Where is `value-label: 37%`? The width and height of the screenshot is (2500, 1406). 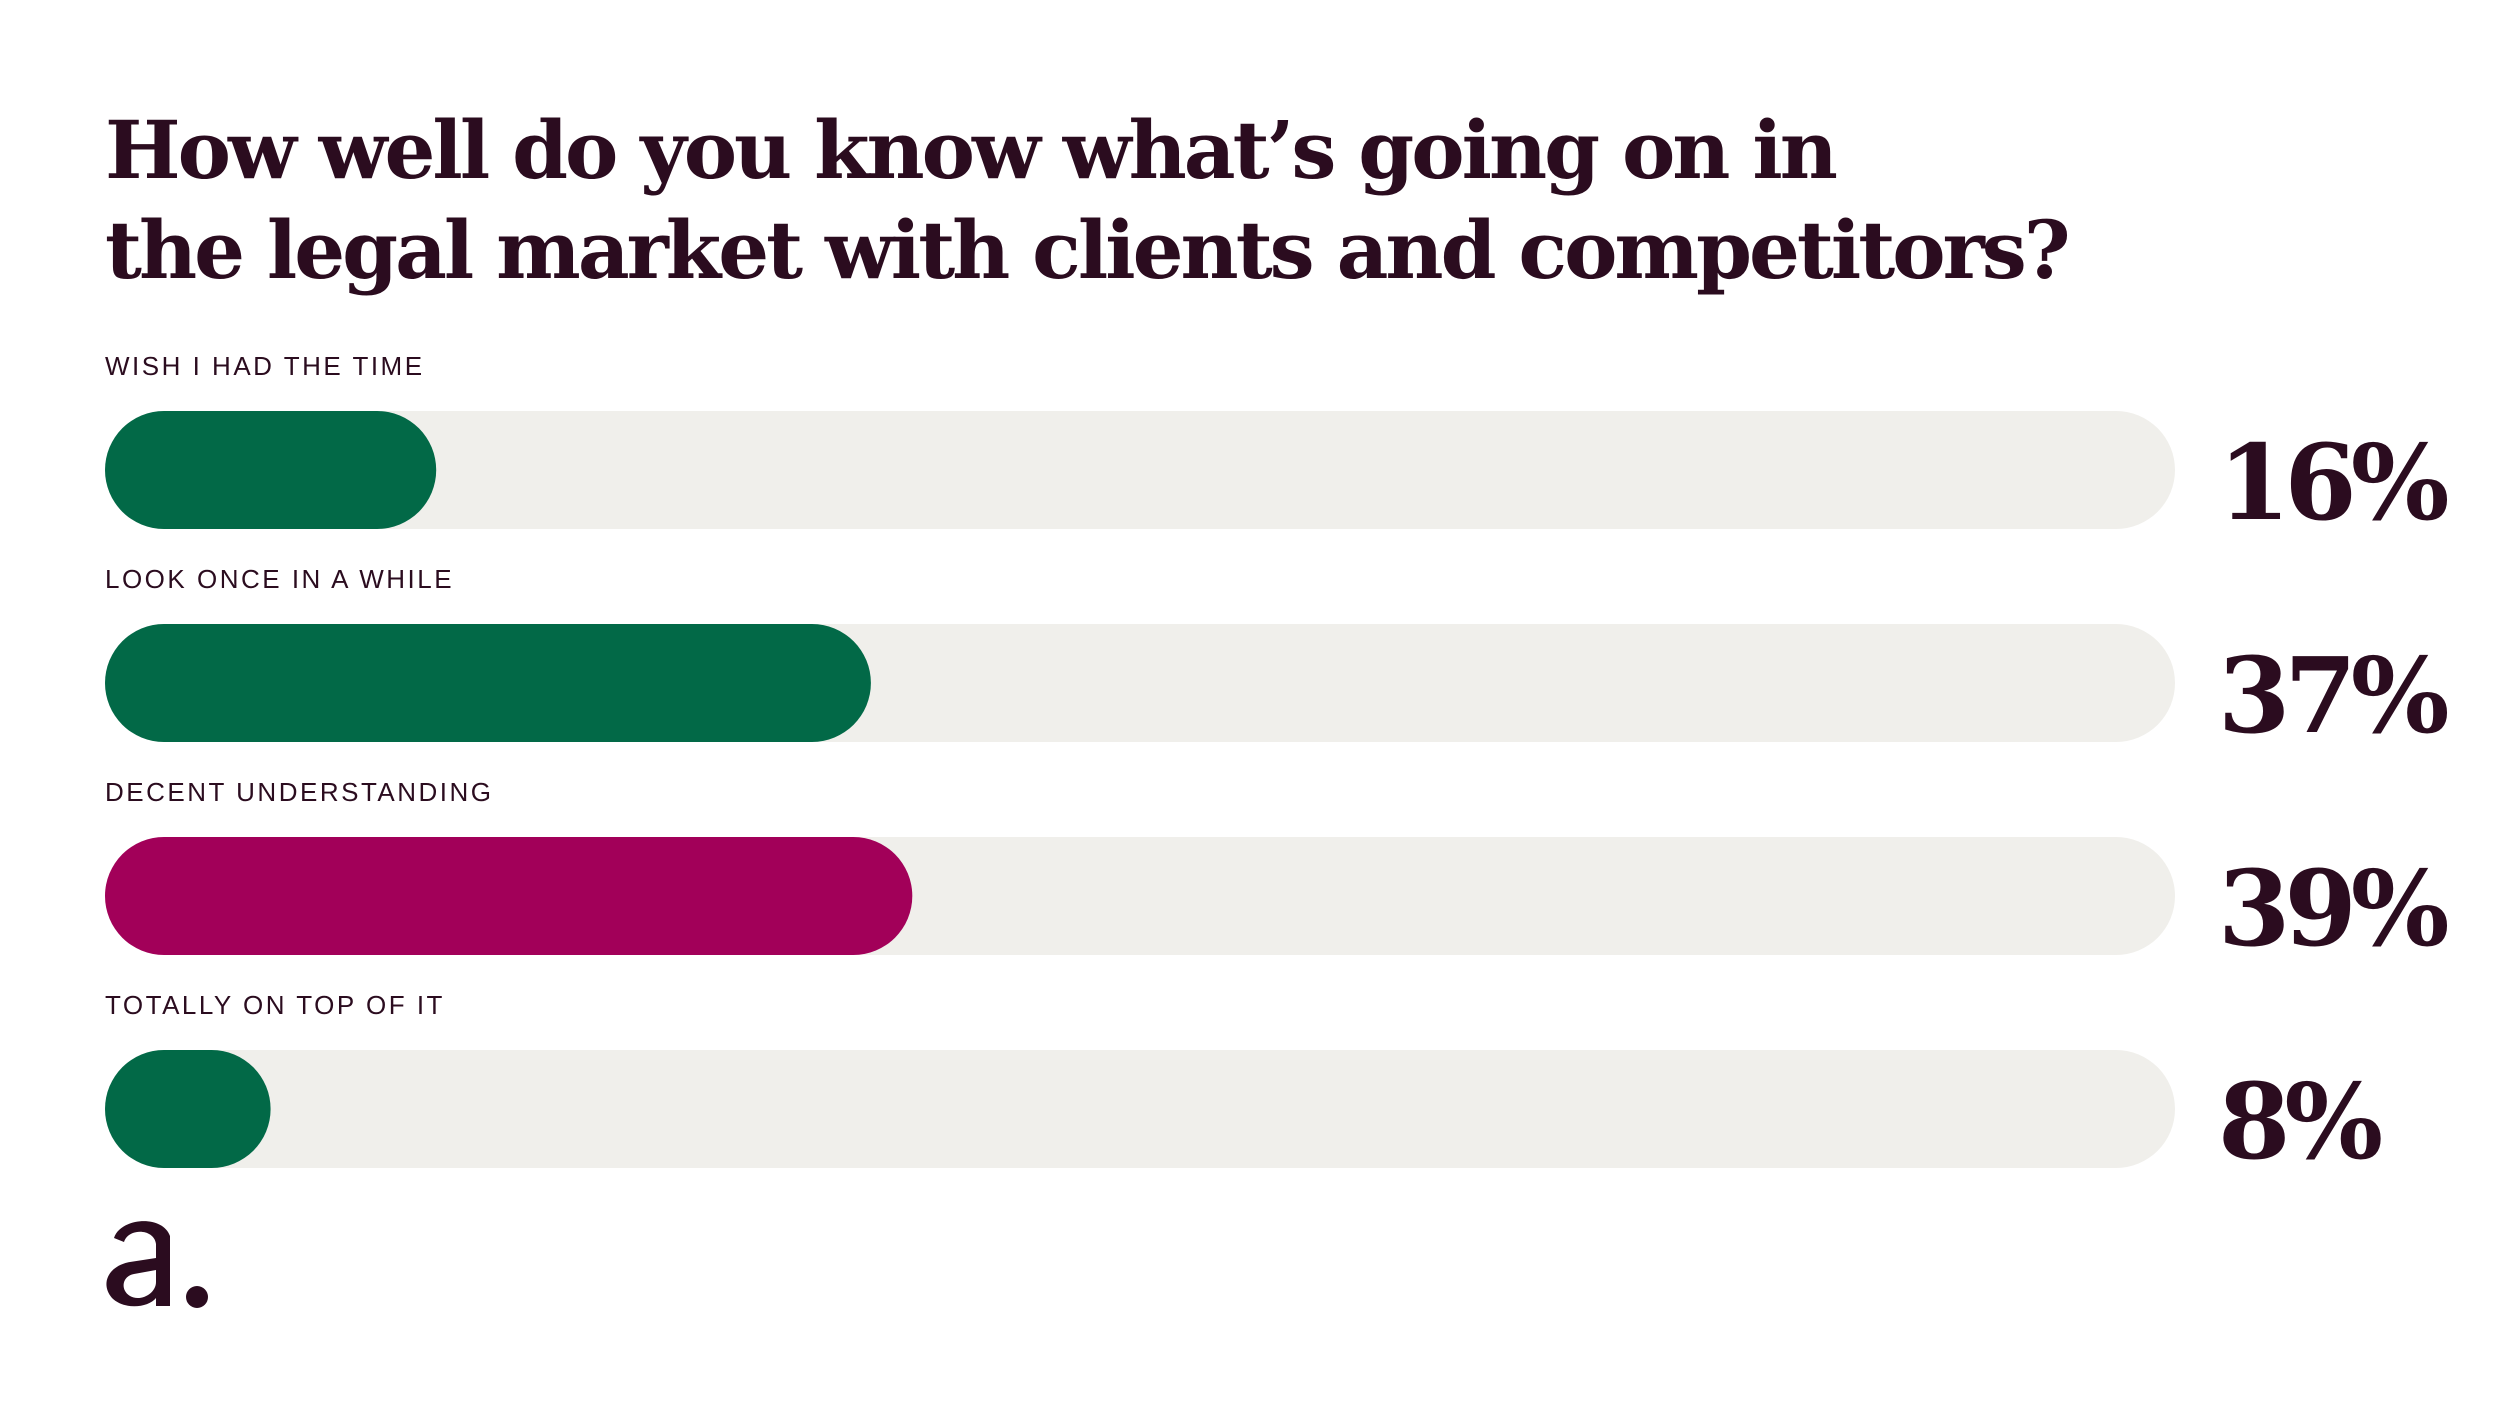 value-label: 37% is located at coordinates (2333, 695).